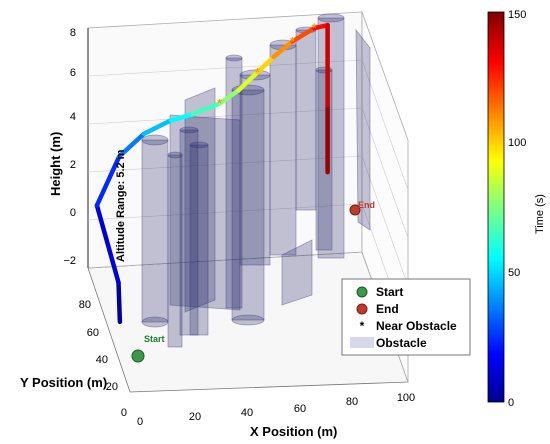 This screenshot has width=550, height=444. I want to click on colorbar-tick: 50, so click(514, 273).